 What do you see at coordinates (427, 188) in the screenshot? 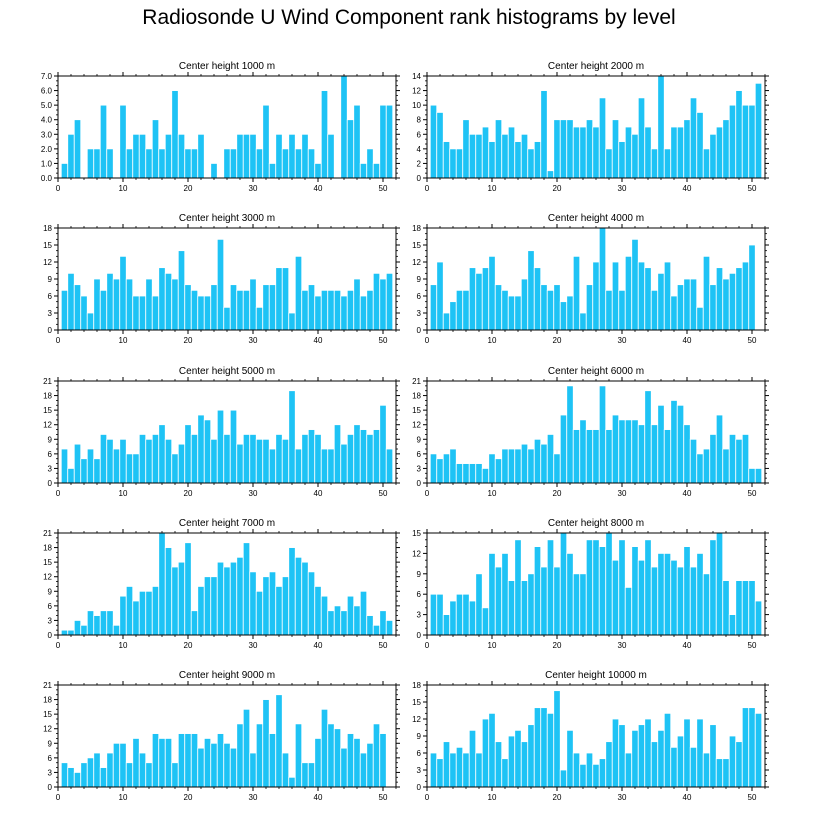
I see `x-tick-label: 0` at bounding box center [427, 188].